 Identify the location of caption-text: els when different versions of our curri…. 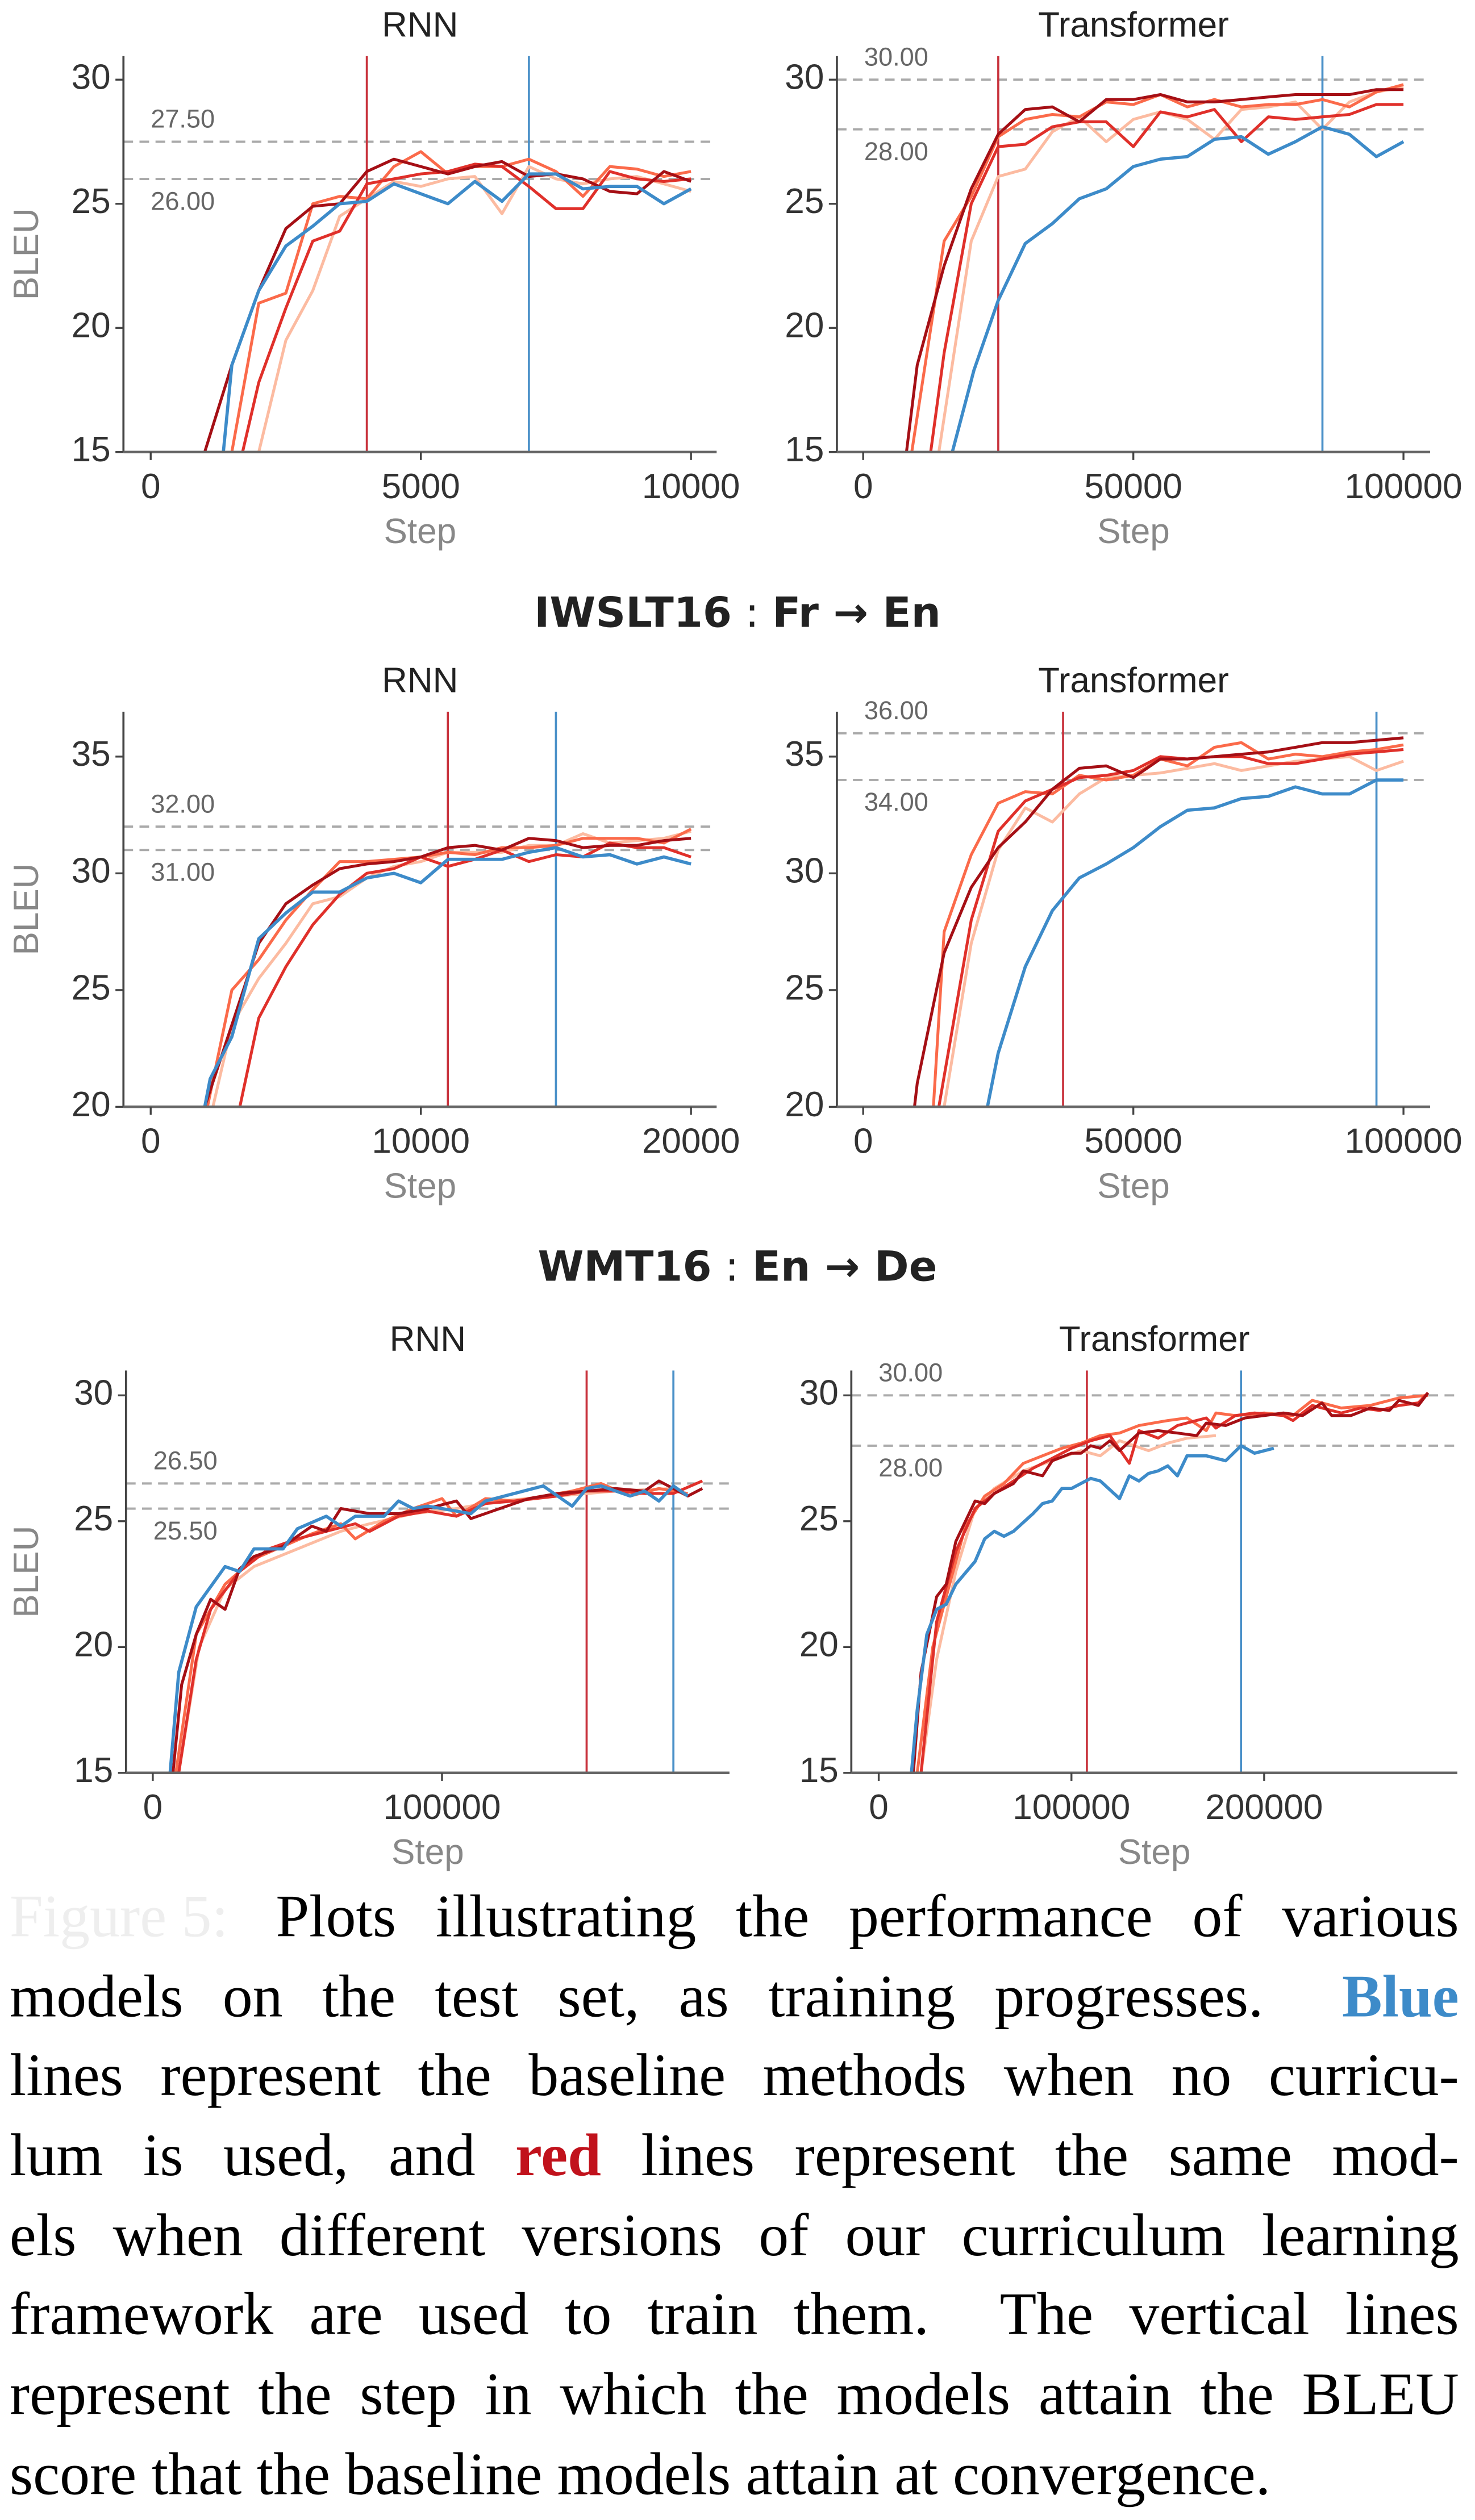
(734, 2236).